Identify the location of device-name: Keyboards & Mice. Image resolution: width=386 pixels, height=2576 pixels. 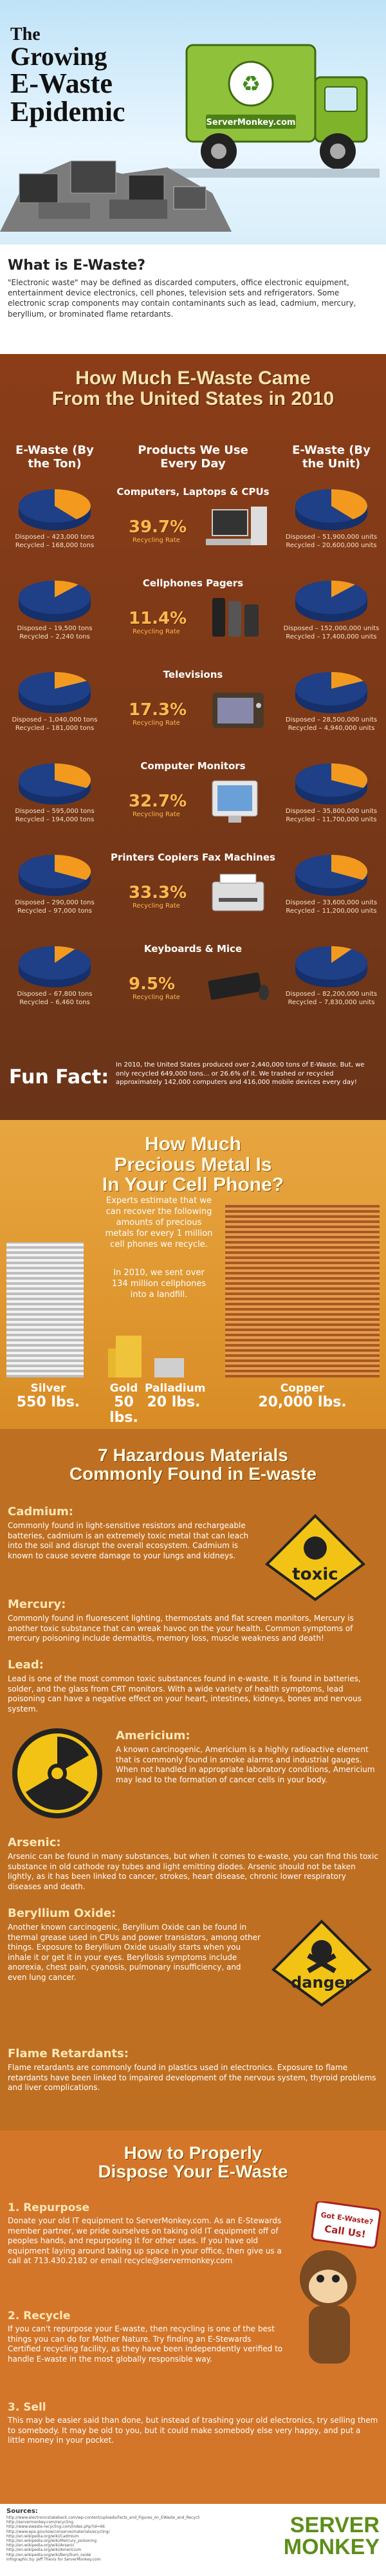
(193, 949).